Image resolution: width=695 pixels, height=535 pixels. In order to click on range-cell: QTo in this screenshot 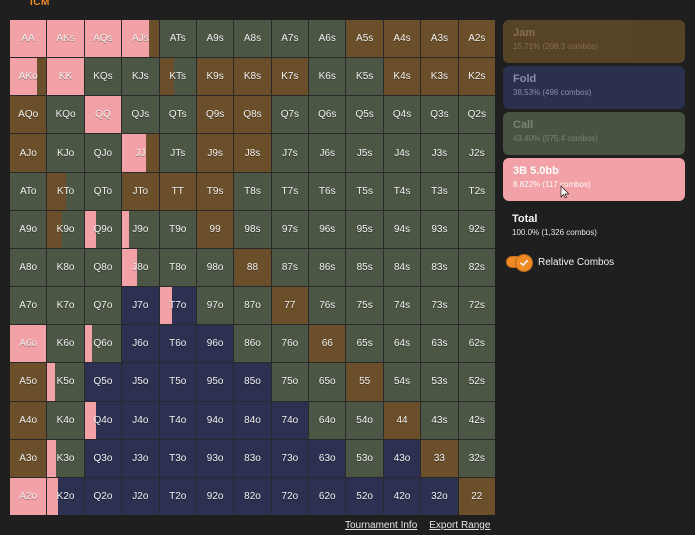, I will do `click(103, 191)`.